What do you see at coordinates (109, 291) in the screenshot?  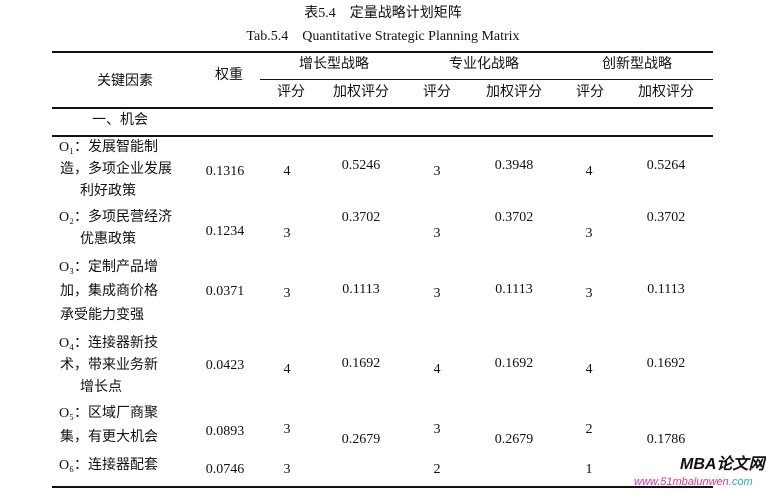 I see `factor-text: 加，集成商价格` at bounding box center [109, 291].